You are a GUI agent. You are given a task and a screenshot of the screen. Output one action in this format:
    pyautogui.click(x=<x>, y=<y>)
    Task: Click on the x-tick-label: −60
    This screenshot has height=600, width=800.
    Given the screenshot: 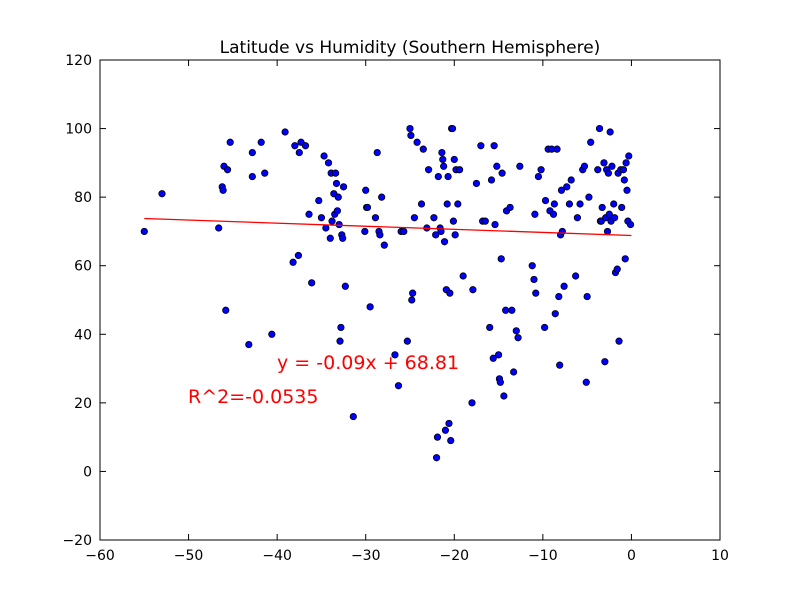 What is the action you would take?
    pyautogui.click(x=100, y=556)
    